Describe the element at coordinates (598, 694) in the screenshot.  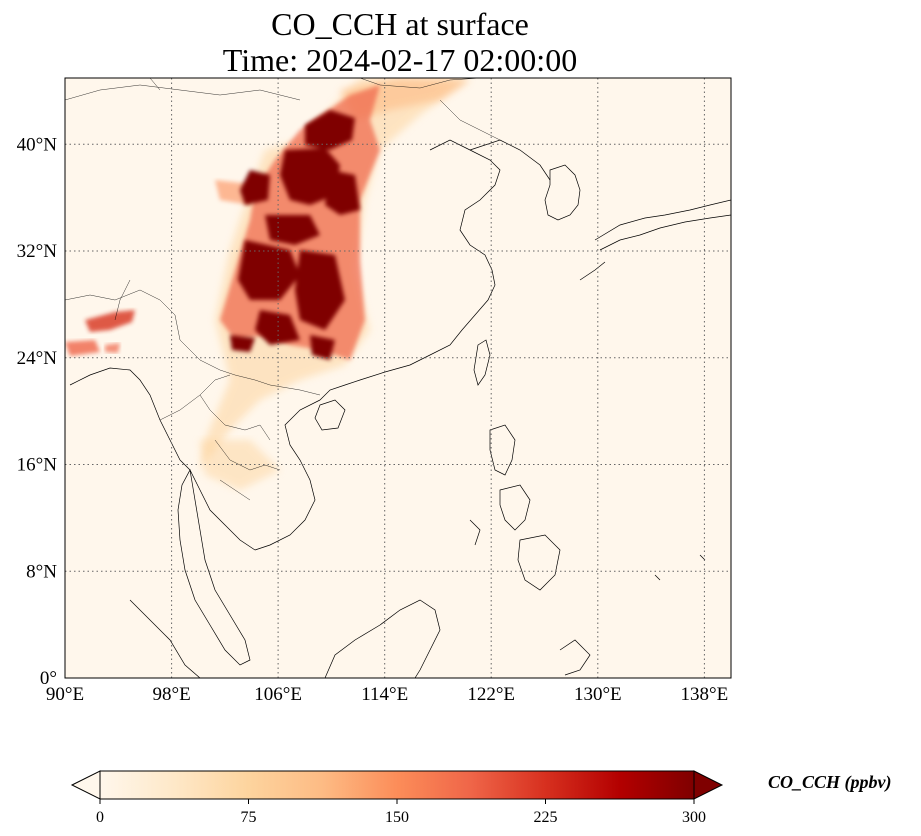
I see `lon-tick-130: 130°E` at that location.